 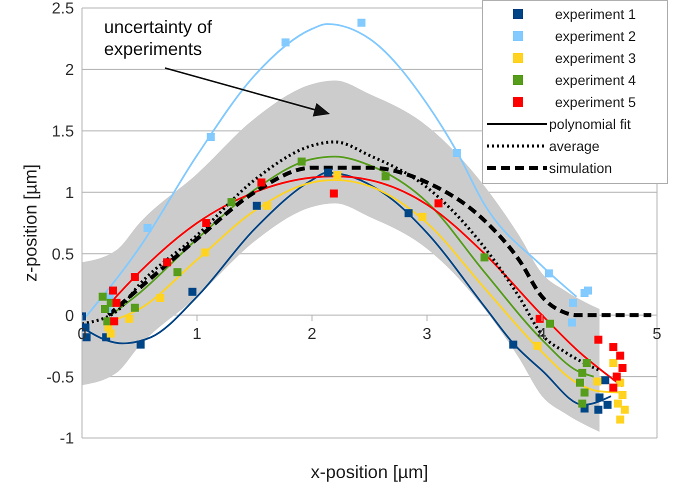 What do you see at coordinates (595, 14) in the screenshot?
I see `legend-label: experiment 1` at bounding box center [595, 14].